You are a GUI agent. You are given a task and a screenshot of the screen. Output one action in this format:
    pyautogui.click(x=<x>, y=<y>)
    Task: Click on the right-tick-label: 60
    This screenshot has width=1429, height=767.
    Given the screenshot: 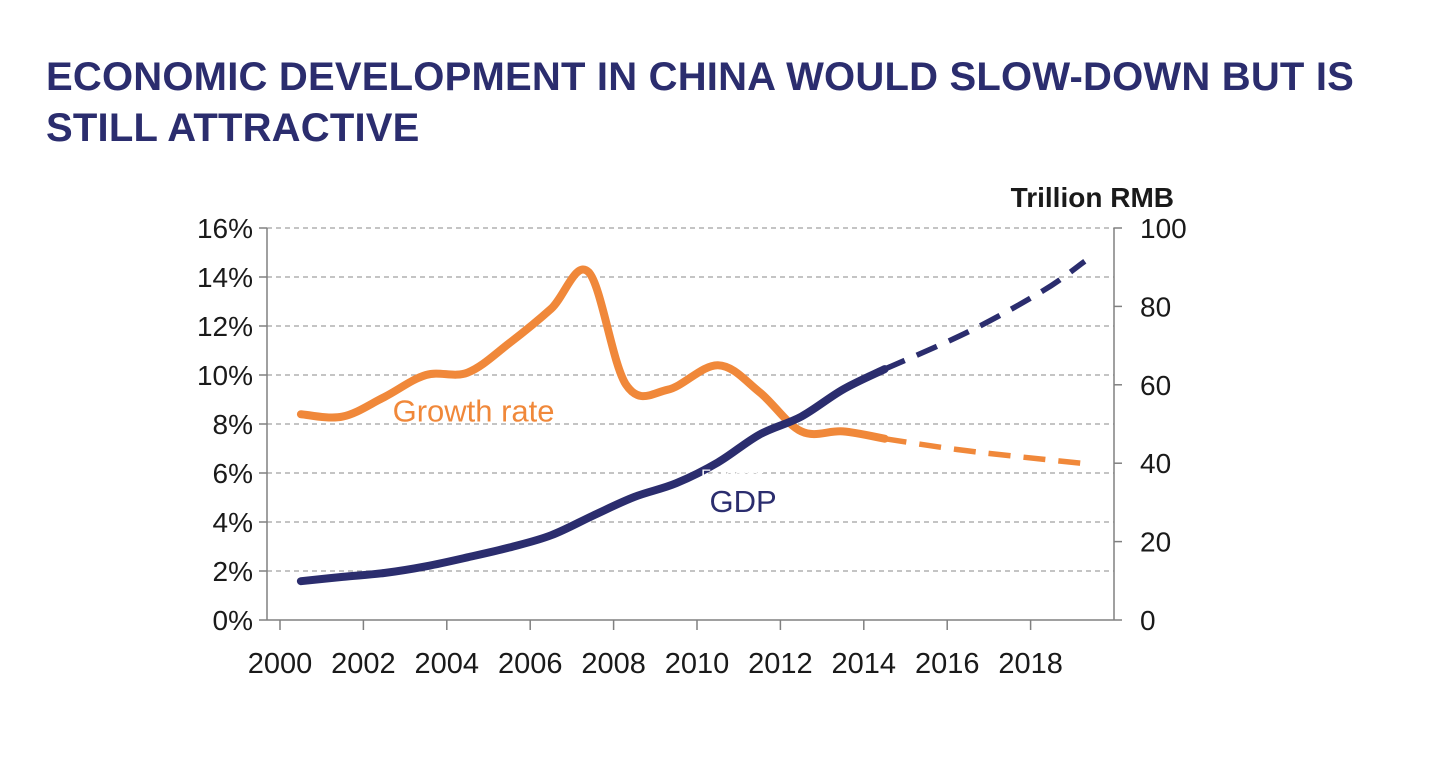 What is the action you would take?
    pyautogui.click(x=1155, y=385)
    